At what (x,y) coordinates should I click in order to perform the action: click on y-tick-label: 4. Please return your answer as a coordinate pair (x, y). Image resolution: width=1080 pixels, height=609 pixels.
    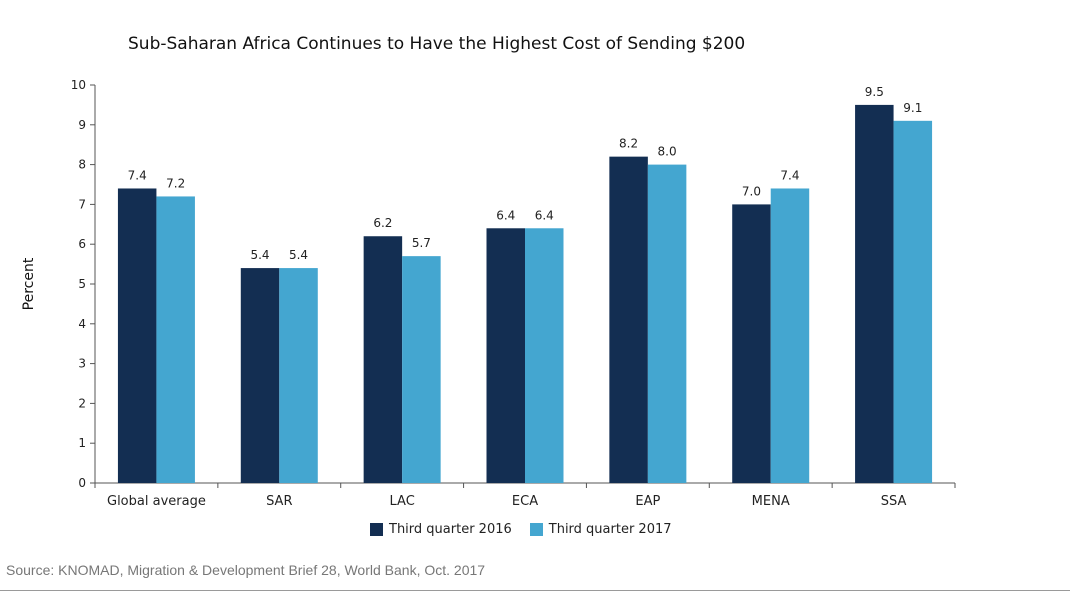
    Looking at the image, I should click on (82, 324).